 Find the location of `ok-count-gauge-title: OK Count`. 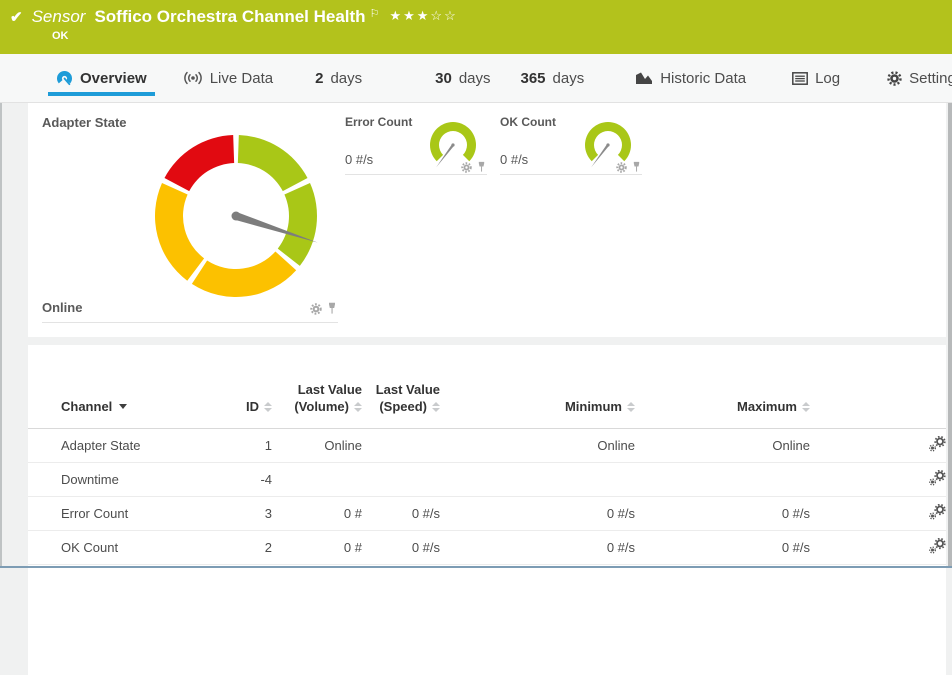

ok-count-gauge-title: OK Count is located at coordinates (528, 122).